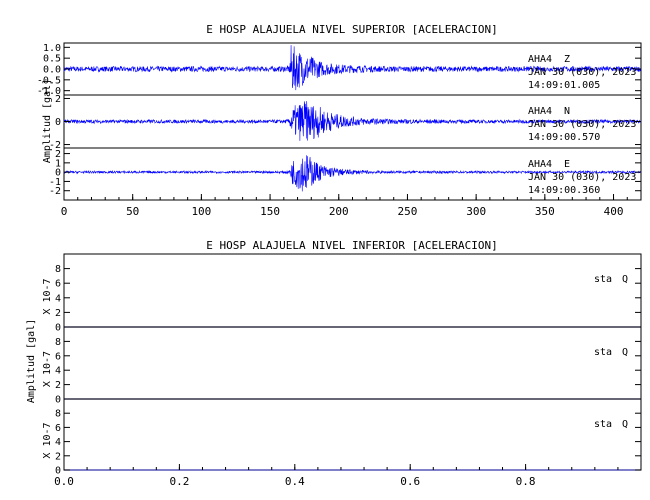 The height and width of the screenshot is (500, 650). What do you see at coordinates (55, 182) in the screenshot?
I see `chart0-panel2-ytick-label: -1` at bounding box center [55, 182].